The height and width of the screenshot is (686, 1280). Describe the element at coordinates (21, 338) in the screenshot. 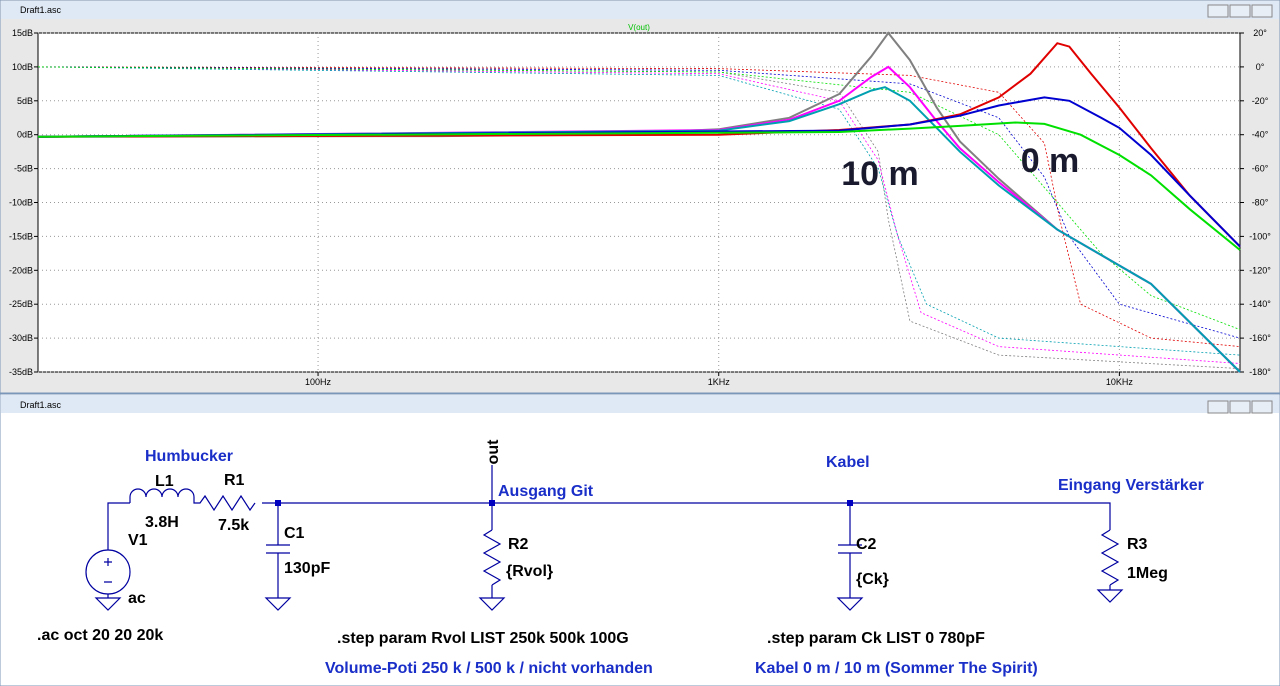

I see `y-tick-label: -30dB` at that location.